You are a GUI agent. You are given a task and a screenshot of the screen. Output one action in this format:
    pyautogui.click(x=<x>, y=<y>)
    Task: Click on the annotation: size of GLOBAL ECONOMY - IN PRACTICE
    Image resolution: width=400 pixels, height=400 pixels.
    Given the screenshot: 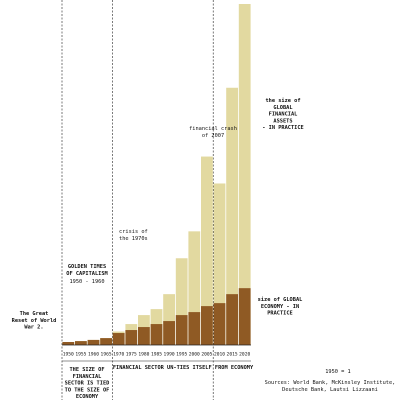 What is the action you would take?
    pyautogui.click(x=280, y=307)
    